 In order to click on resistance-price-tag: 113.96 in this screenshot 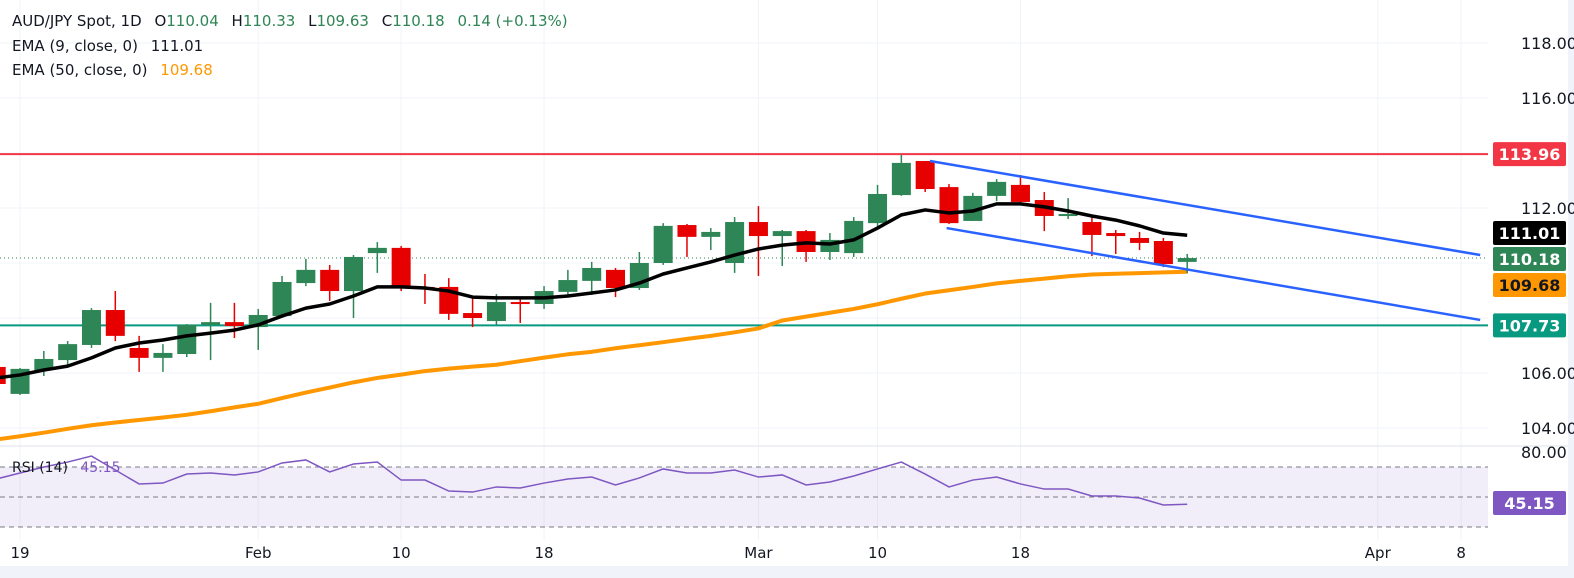, I will do `click(1529, 154)`.